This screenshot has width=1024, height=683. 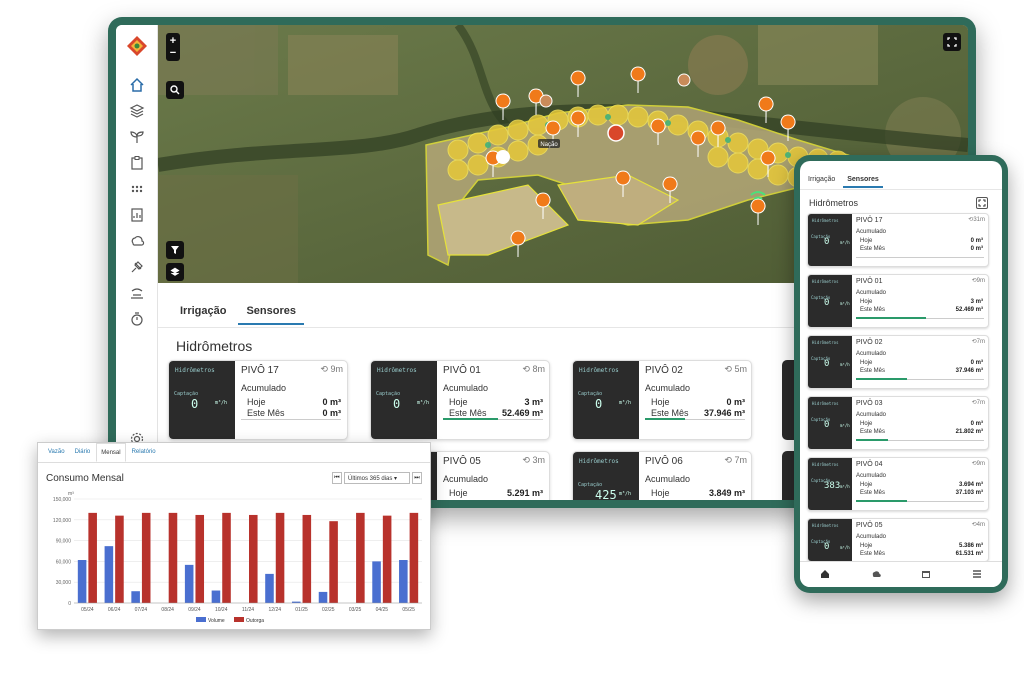 I want to click on phone-tab-sensores: Sensores, so click(x=863, y=180).